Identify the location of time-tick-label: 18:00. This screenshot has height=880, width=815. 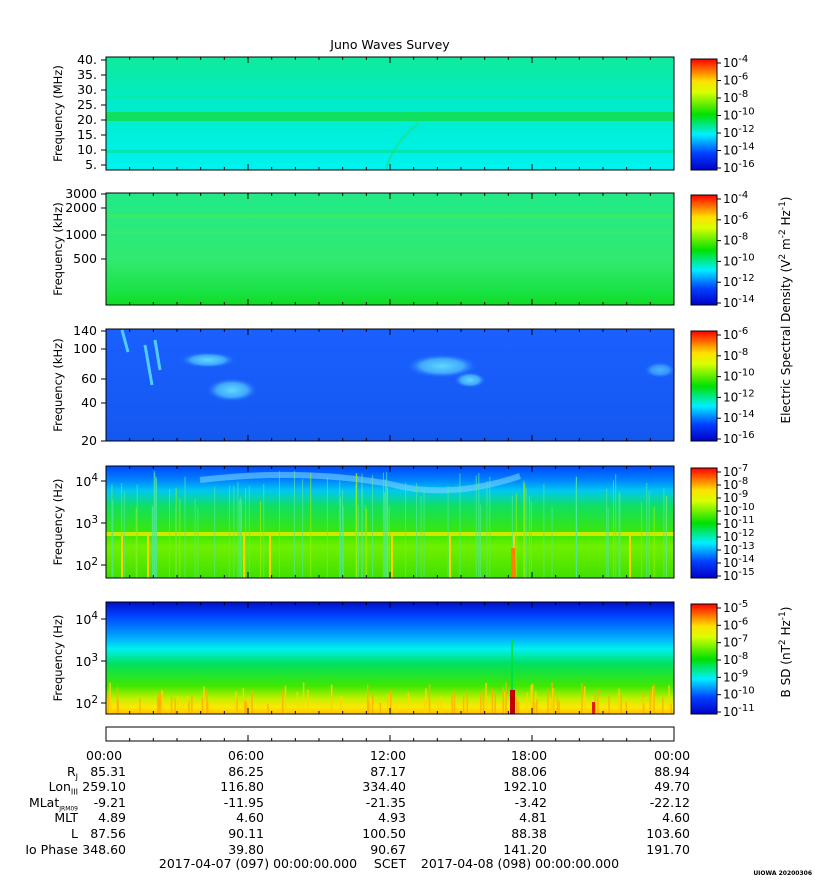
(529, 755).